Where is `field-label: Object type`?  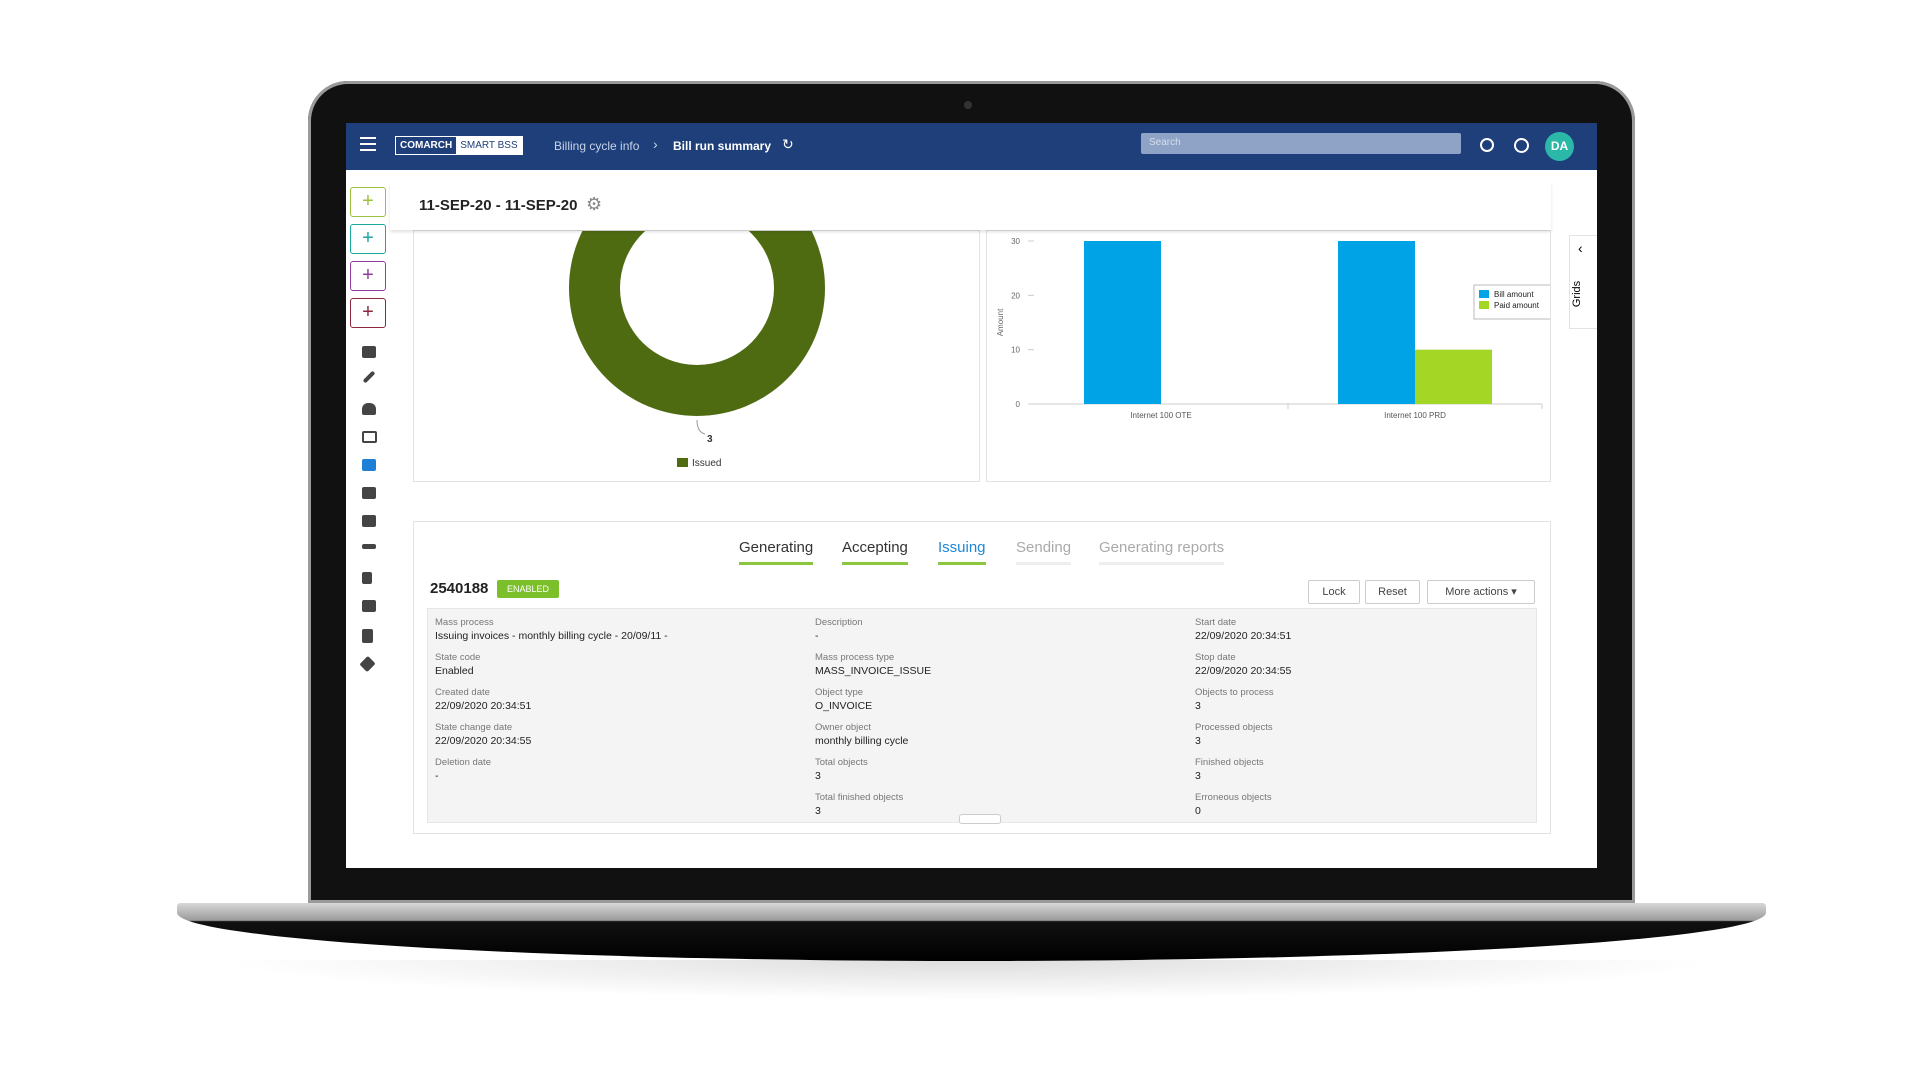
field-label: Object type is located at coordinates (839, 692).